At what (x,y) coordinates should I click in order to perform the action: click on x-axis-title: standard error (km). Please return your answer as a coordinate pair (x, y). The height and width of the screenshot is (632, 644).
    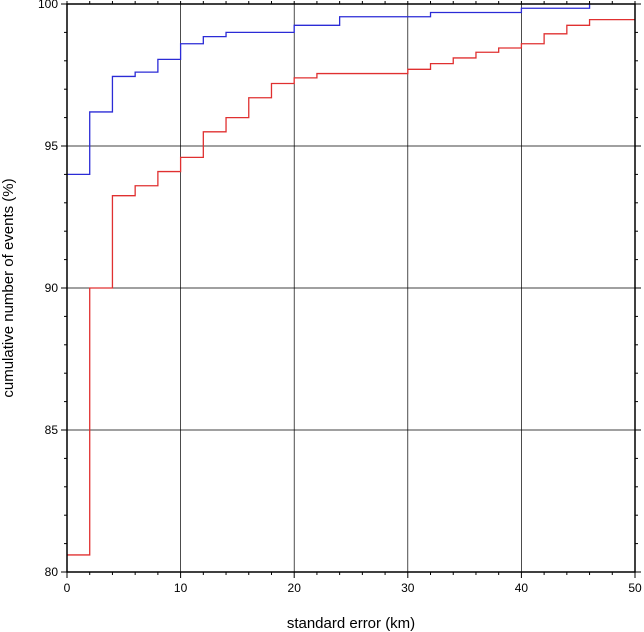
    Looking at the image, I should click on (351, 623).